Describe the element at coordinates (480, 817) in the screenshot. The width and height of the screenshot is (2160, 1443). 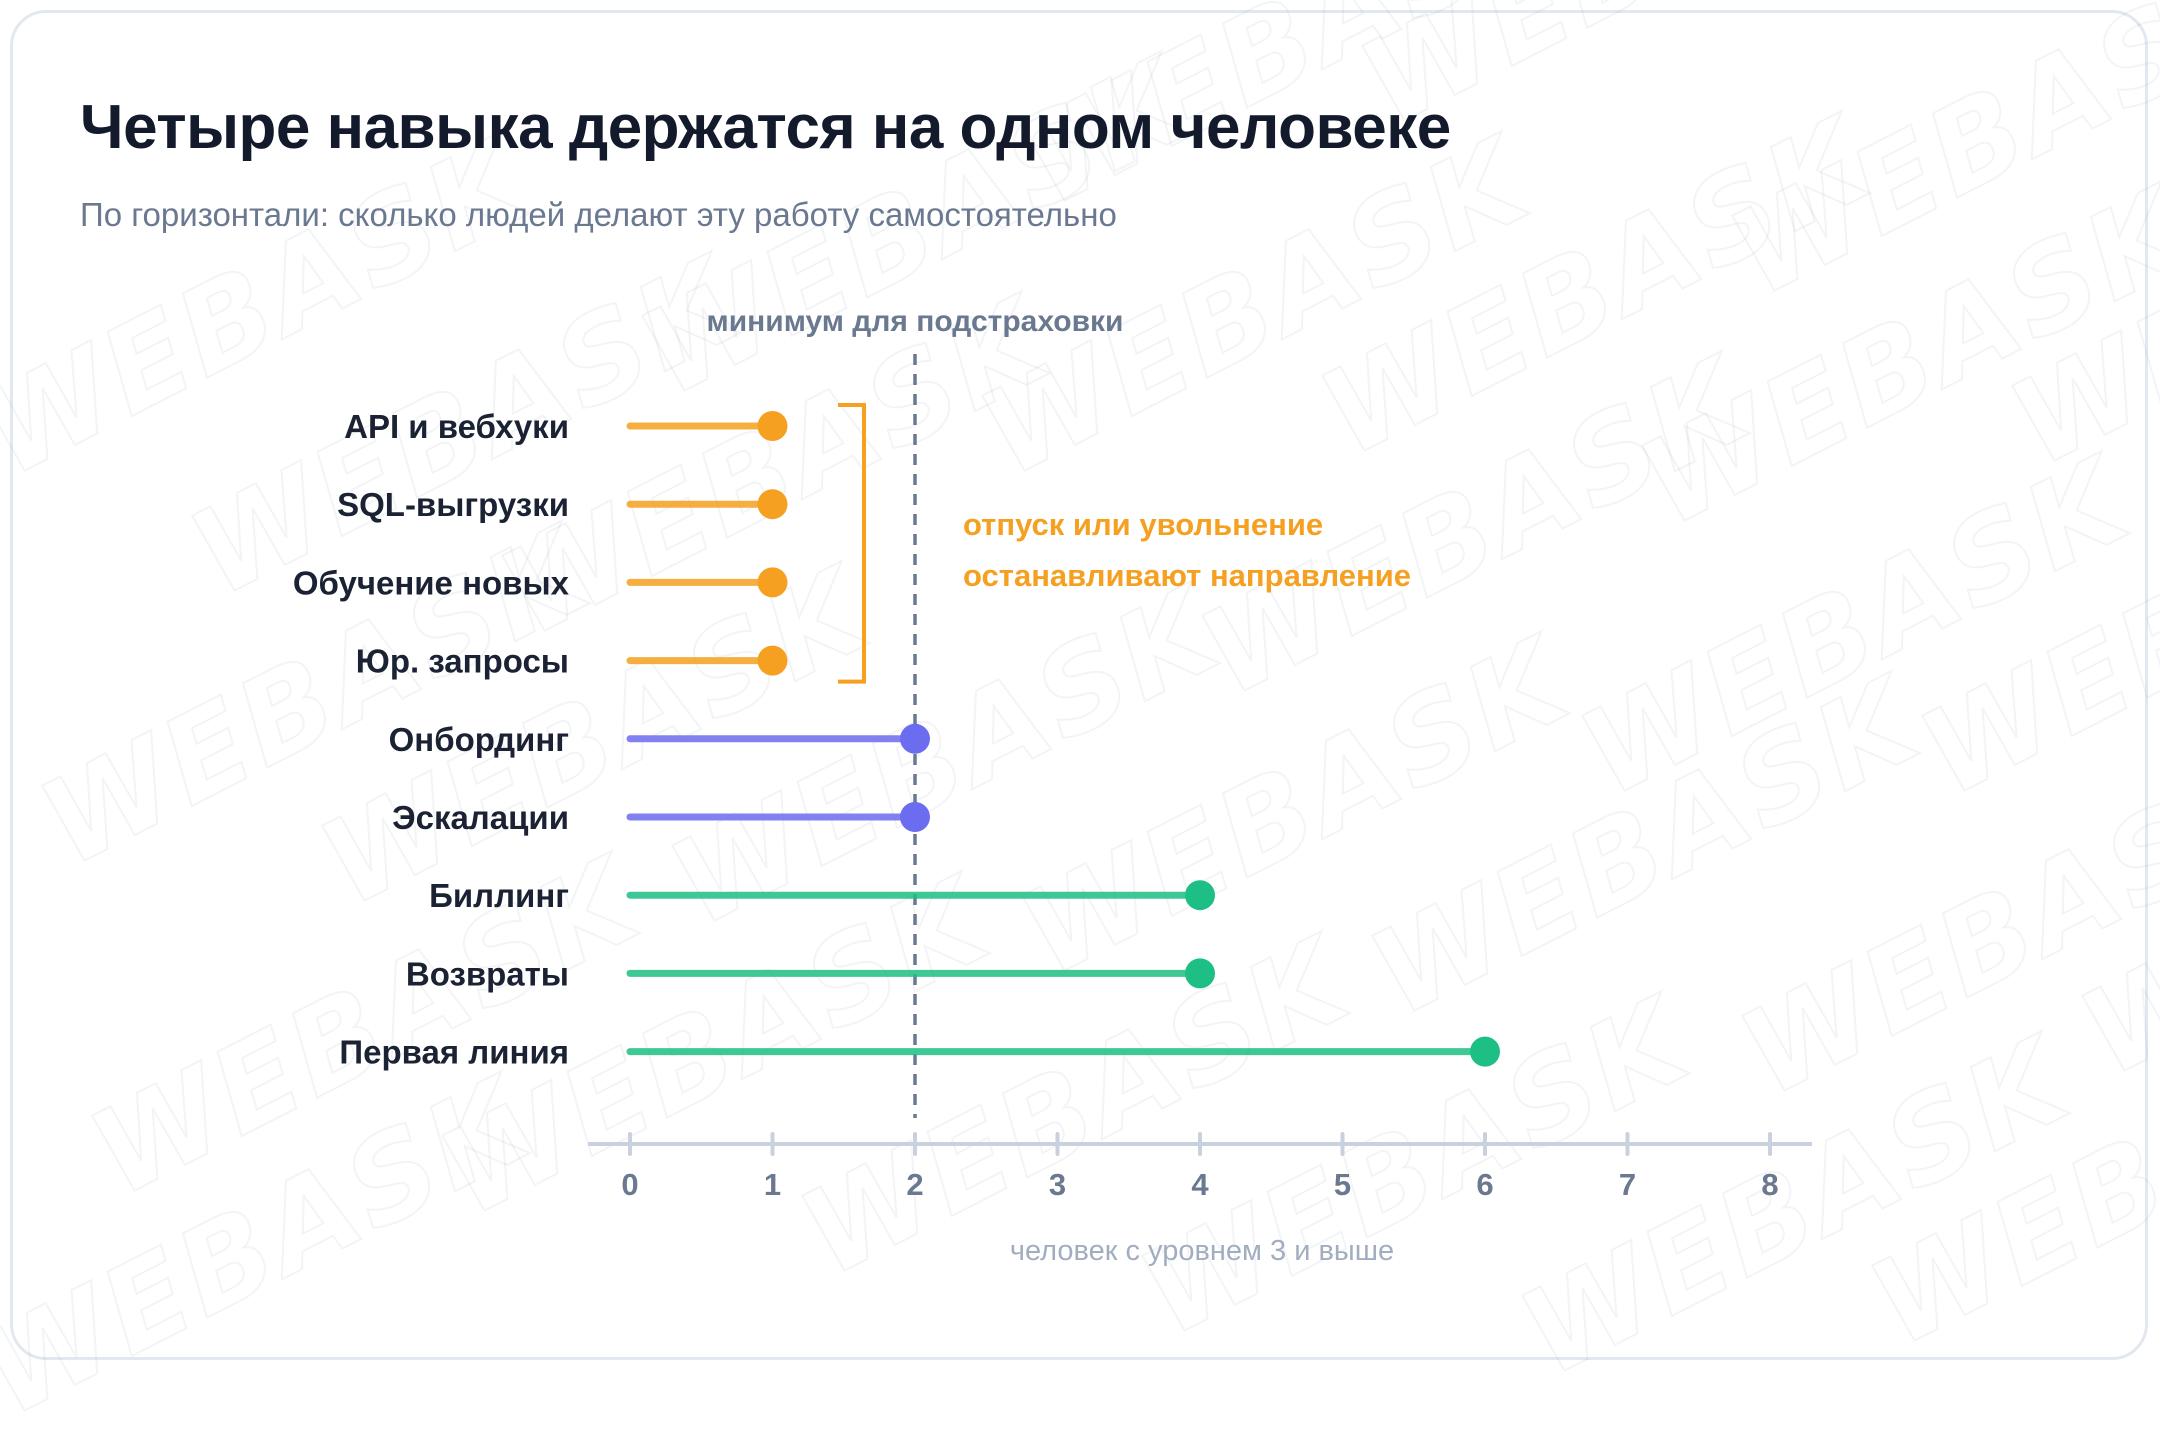
I see `category-label: Эскалации` at that location.